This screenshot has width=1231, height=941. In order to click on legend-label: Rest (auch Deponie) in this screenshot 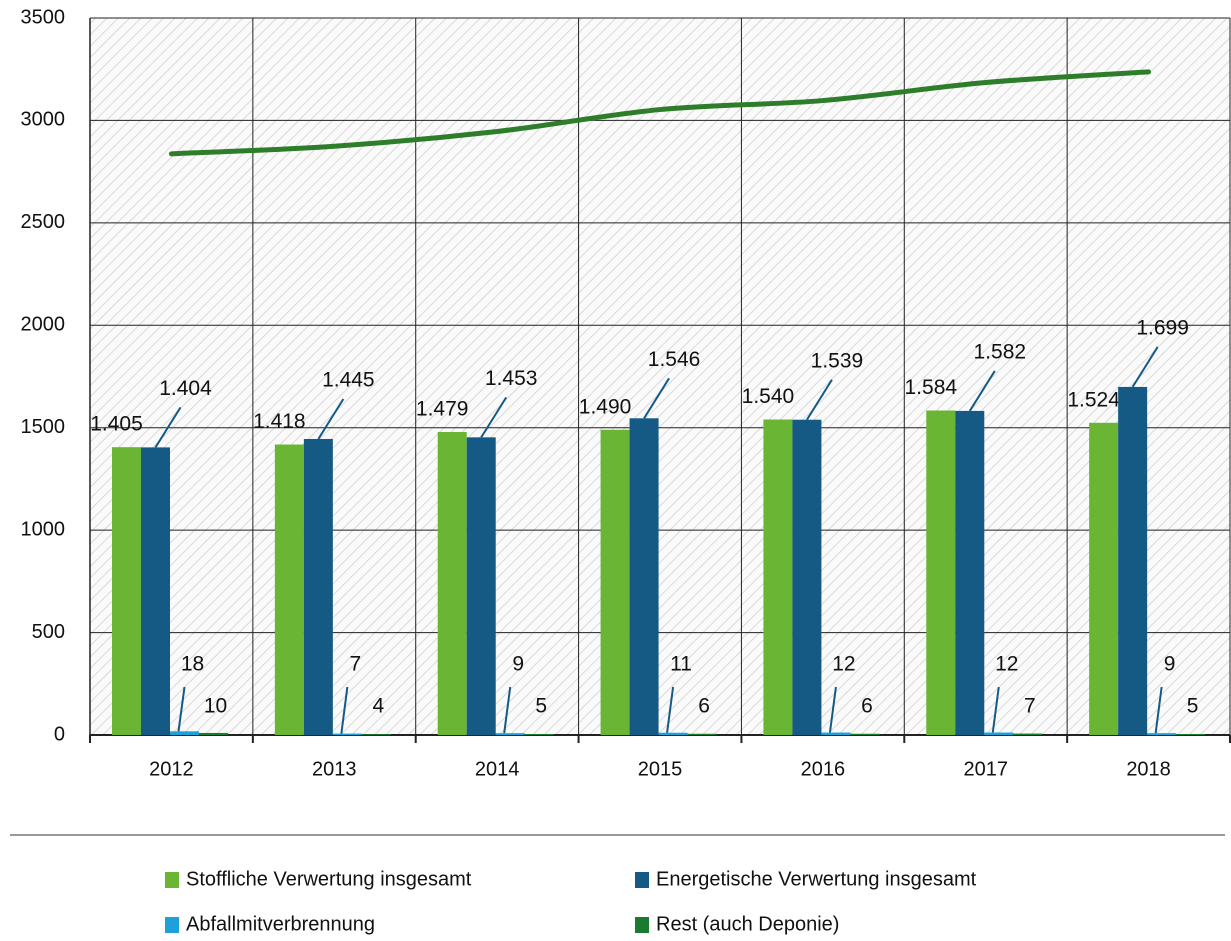, I will do `click(747, 924)`.